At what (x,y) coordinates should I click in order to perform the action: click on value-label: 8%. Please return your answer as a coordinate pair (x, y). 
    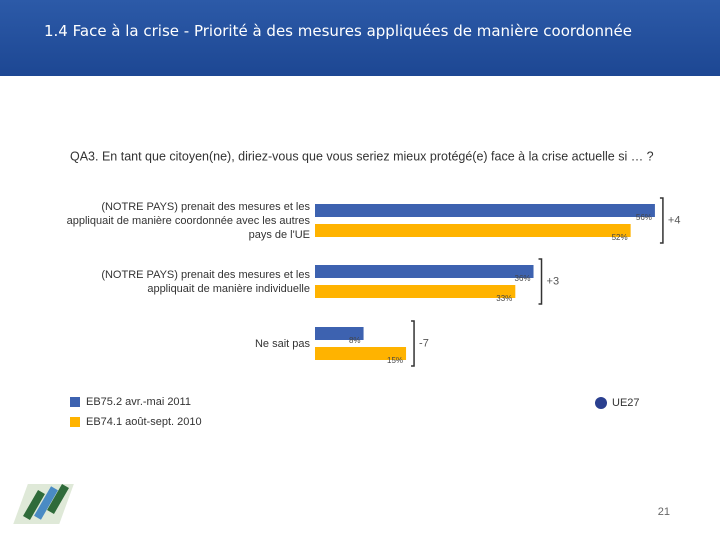
    Looking at the image, I should click on (355, 340).